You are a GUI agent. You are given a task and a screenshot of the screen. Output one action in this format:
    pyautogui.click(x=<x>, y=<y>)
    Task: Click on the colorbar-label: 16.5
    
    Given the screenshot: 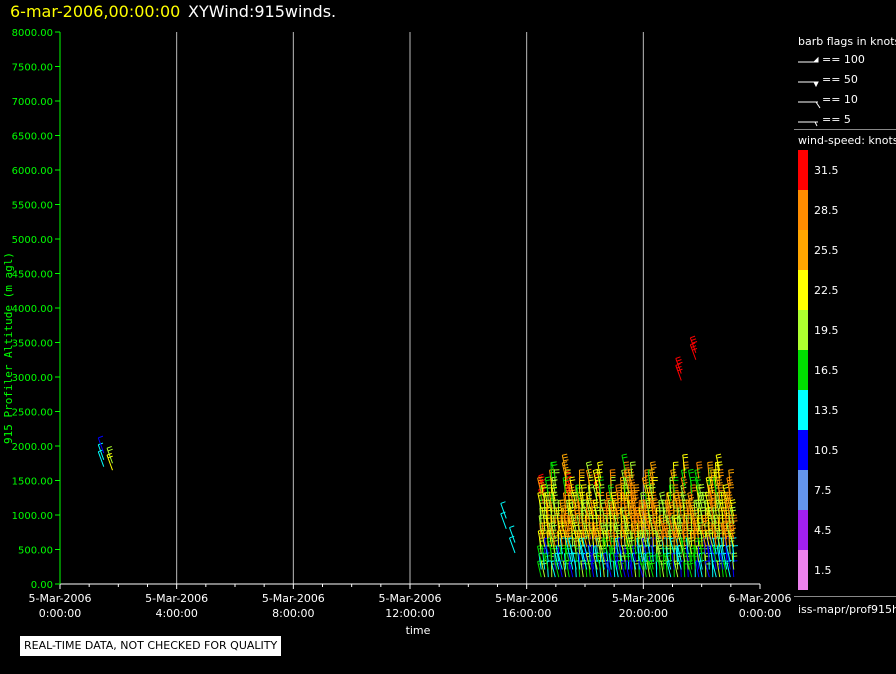 What is the action you would take?
    pyautogui.click(x=826, y=370)
    